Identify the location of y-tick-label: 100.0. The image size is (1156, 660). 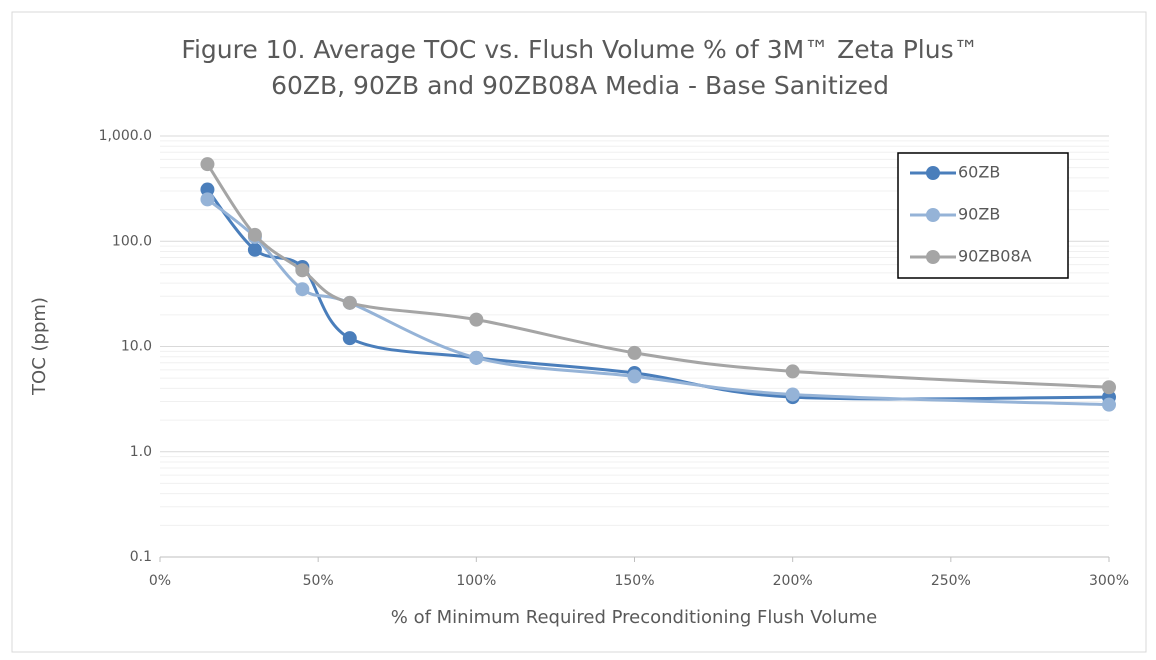
(132, 241).